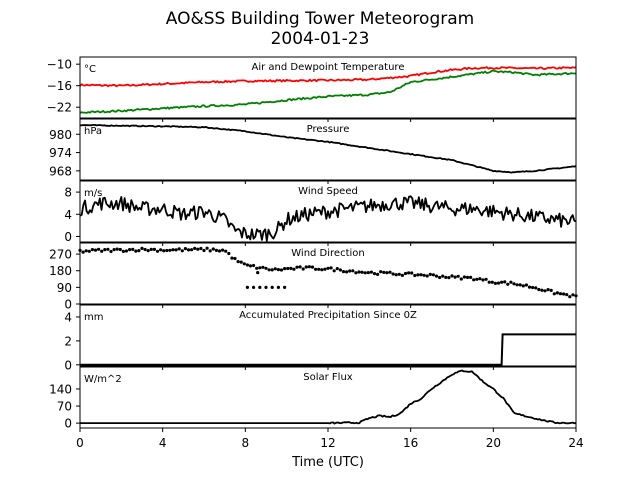  What do you see at coordinates (59, 108) in the screenshot?
I see `panel-0-ytick-label: −22` at bounding box center [59, 108].